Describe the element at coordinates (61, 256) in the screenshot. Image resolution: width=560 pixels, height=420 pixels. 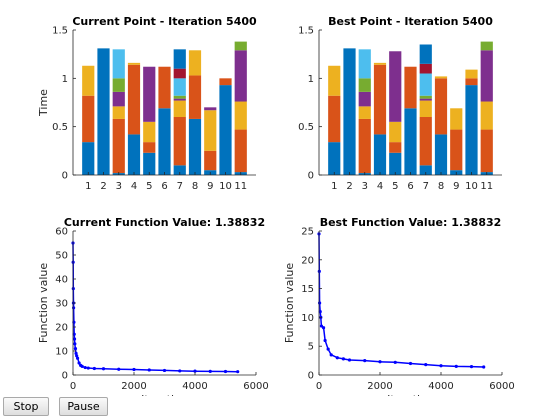
I see `y-tick-label: 50` at that location.